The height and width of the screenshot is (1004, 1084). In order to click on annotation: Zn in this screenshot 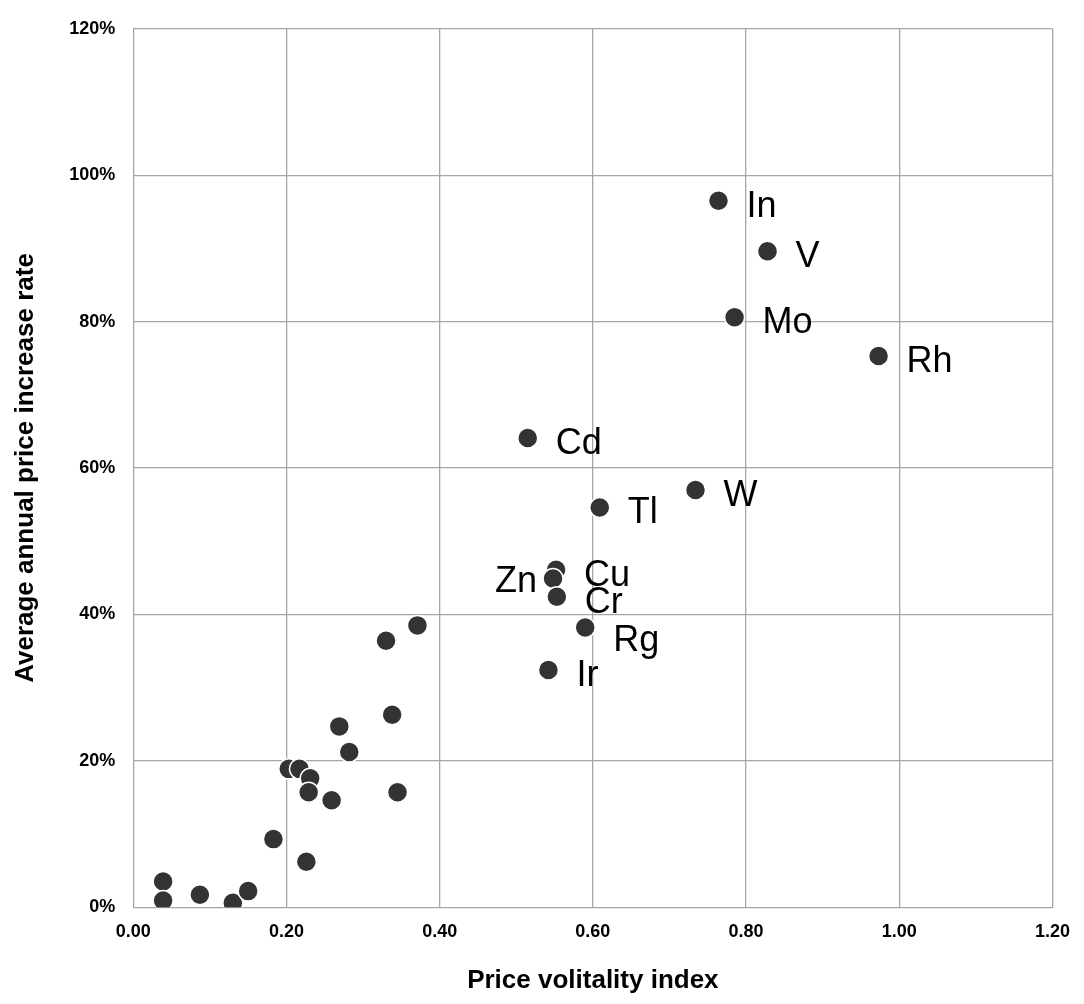, I will do `click(516, 580)`.